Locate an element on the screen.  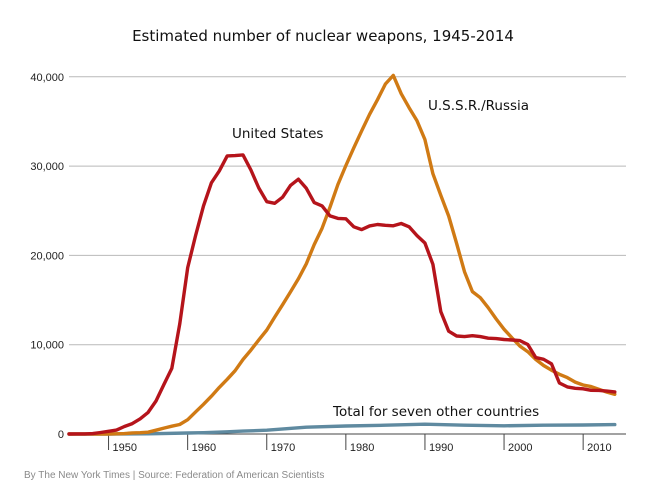
y-tick-label: 10,000 is located at coordinates (47, 346).